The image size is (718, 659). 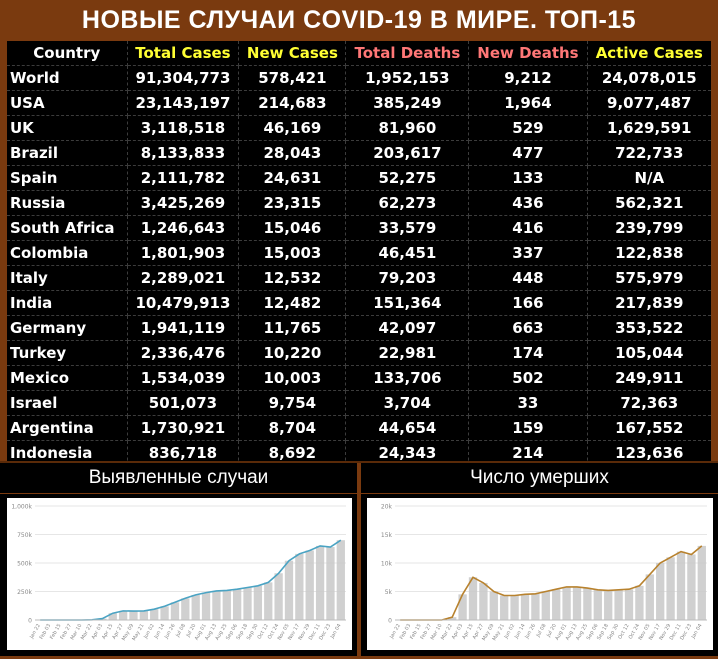 I want to click on cell-active-cases: 72,363, so click(x=648, y=403).